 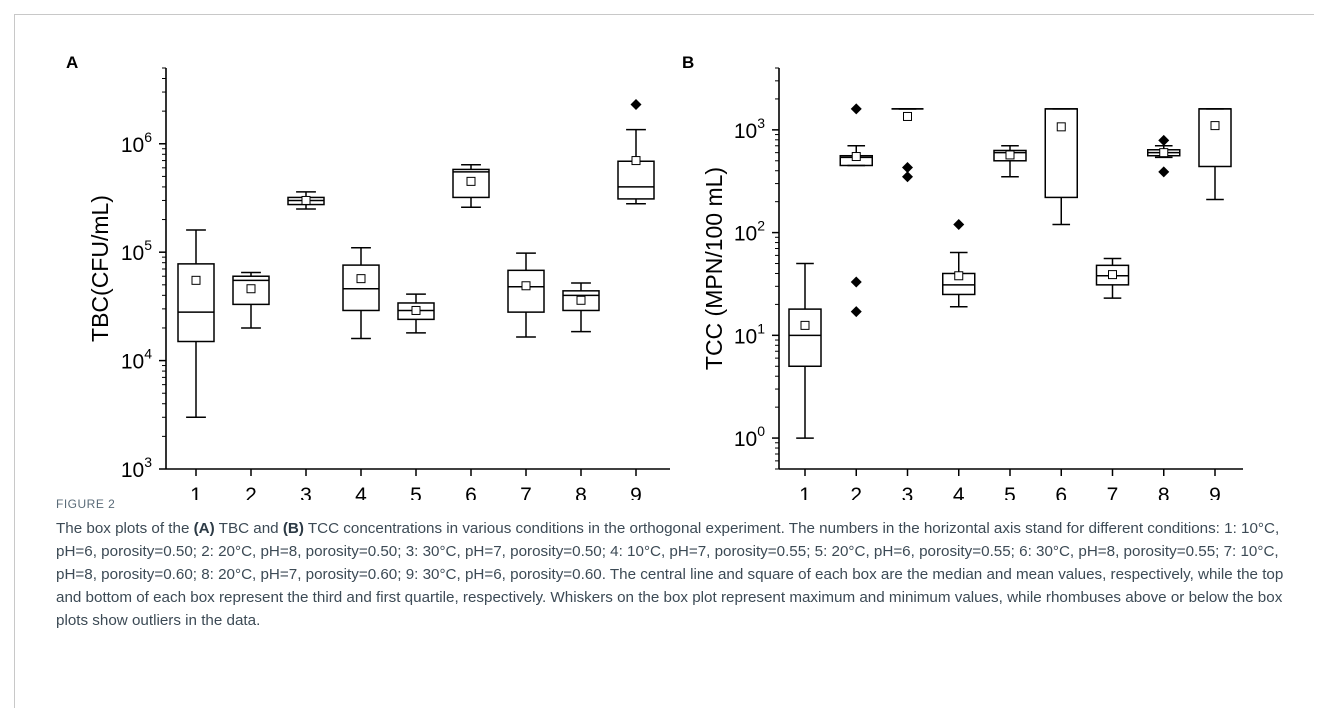 What do you see at coordinates (136, 143) in the screenshot?
I see `y-tick-label: 10⁶` at bounding box center [136, 143].